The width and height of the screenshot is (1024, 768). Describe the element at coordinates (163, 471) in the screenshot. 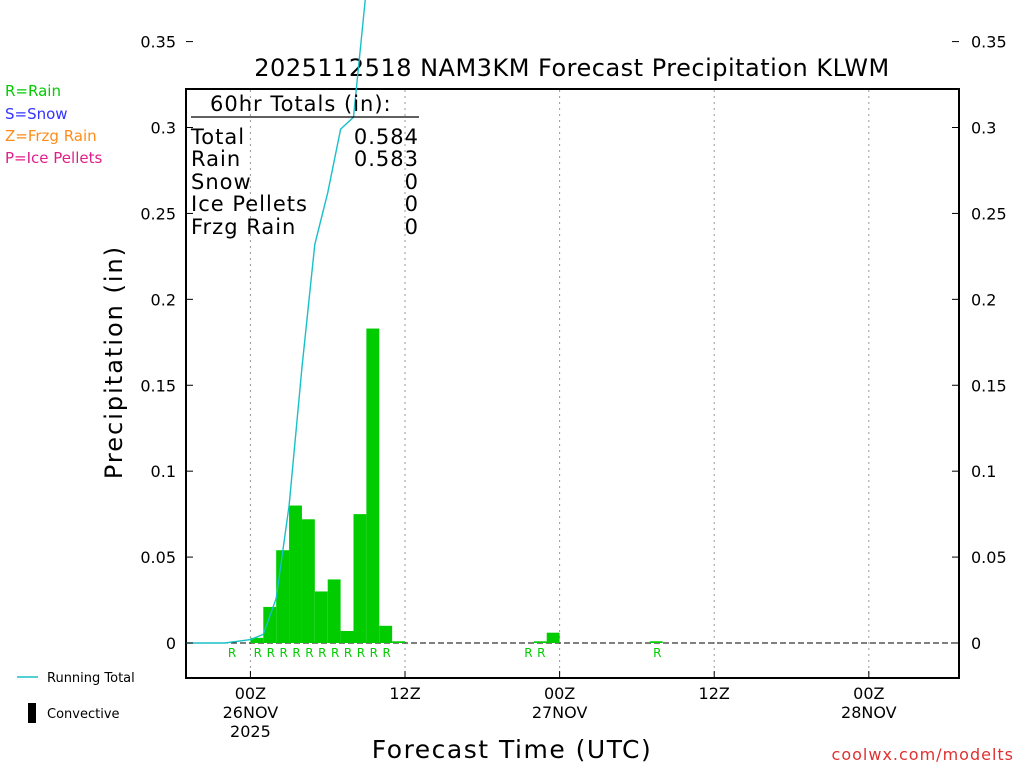

I see `y-tick-label-left: 0.1` at that location.